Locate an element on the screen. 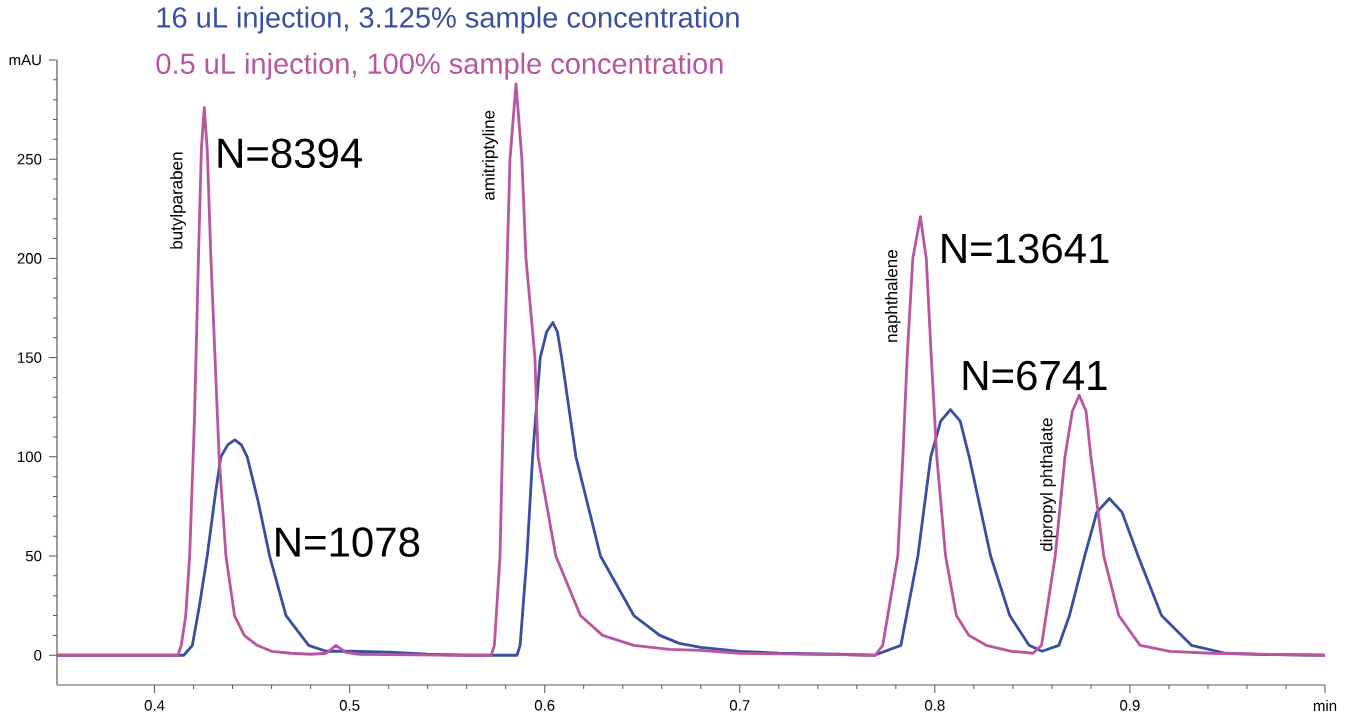  y-tick-label: 100 is located at coordinates (30, 457).